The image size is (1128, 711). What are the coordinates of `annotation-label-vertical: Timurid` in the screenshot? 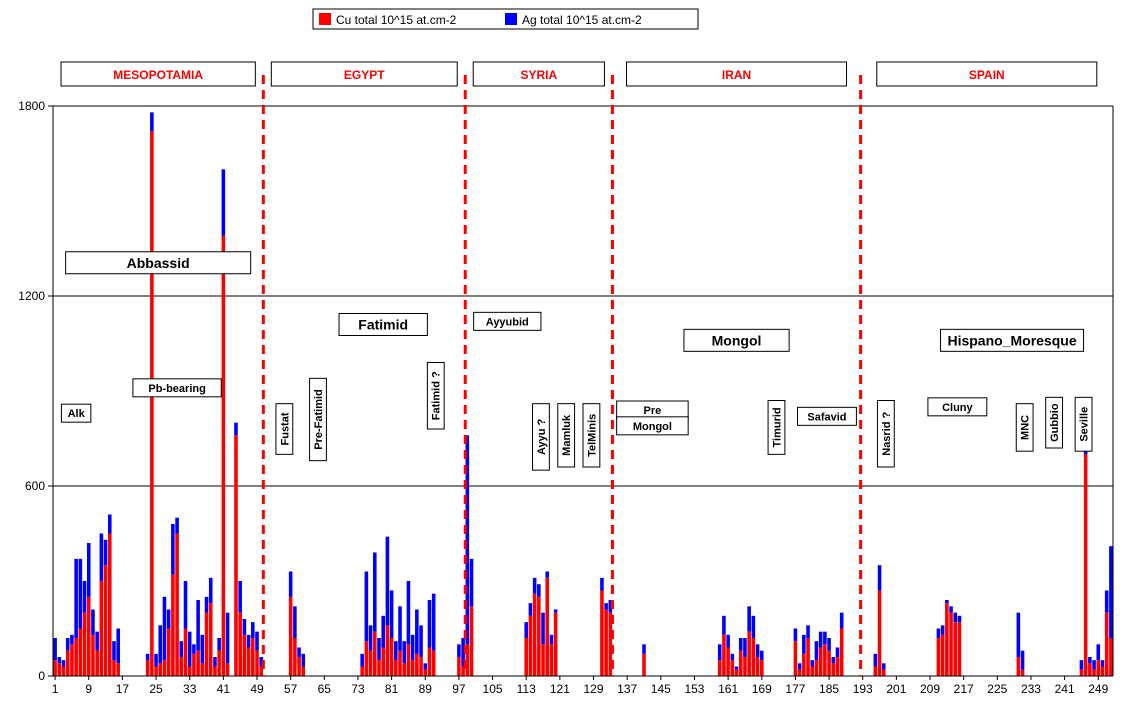 It's located at (777, 427).